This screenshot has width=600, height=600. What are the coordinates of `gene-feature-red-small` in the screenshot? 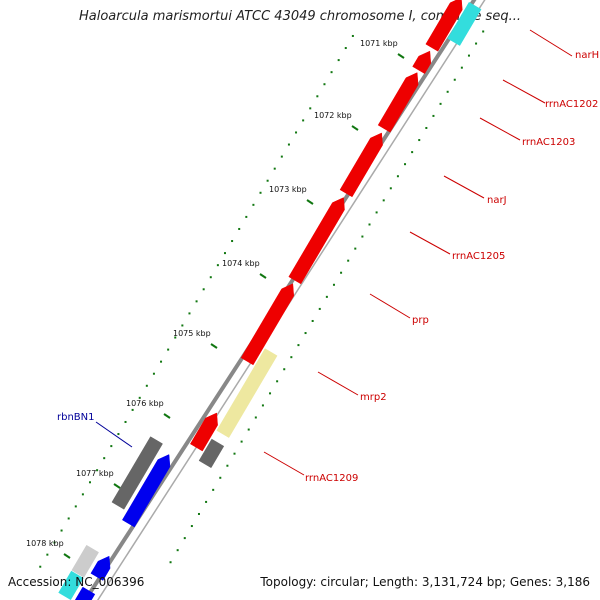 It's located at (204, 432).